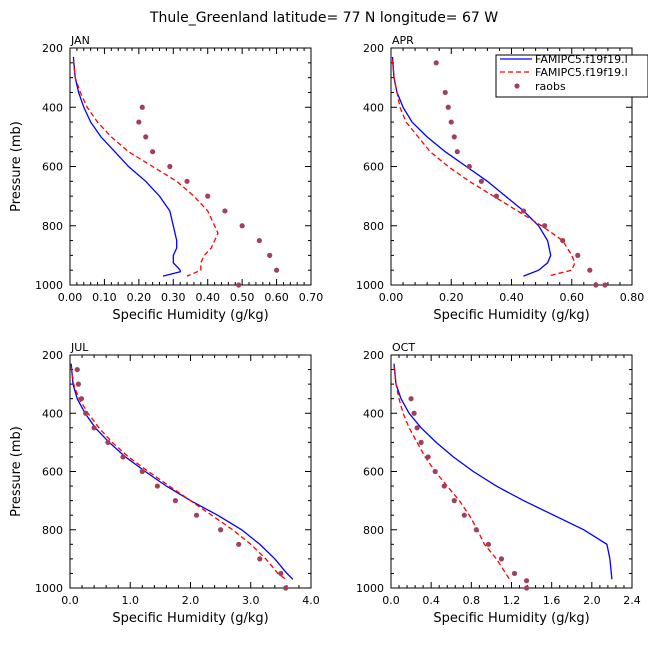 This screenshot has height=649, width=648. What do you see at coordinates (242, 297) in the screenshot?
I see `x-tick-label: 0.50` at bounding box center [242, 297].